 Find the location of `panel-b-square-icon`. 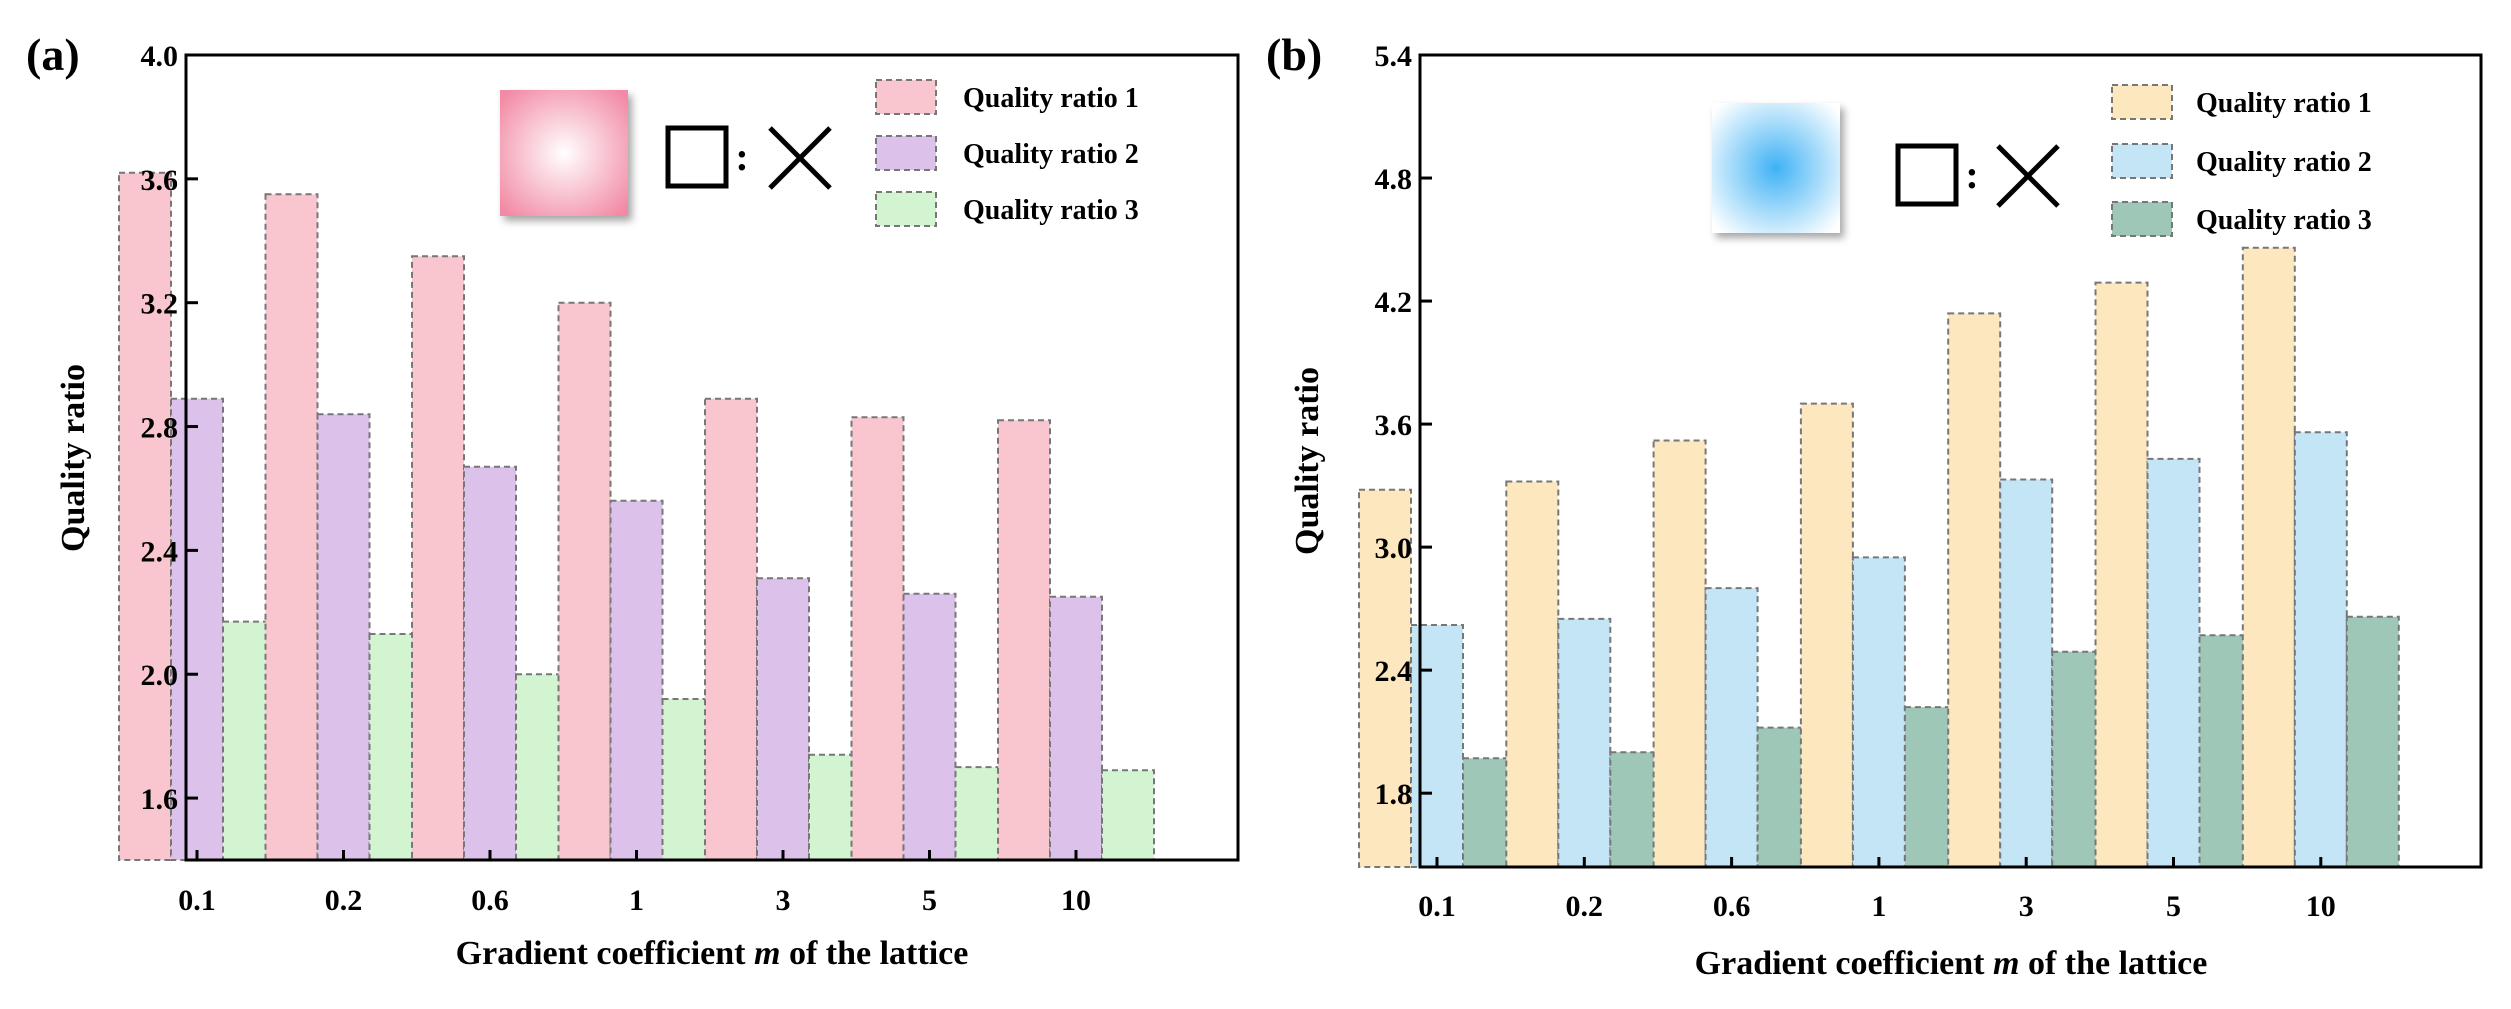

panel-b-square-icon is located at coordinates (1927, 175).